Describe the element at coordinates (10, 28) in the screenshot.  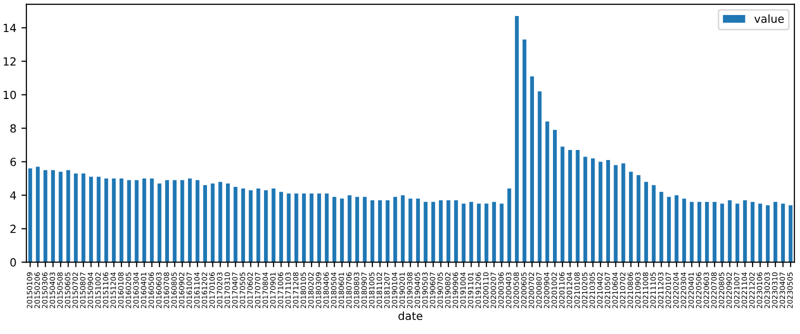
I see `y-tick-label: 14` at that location.